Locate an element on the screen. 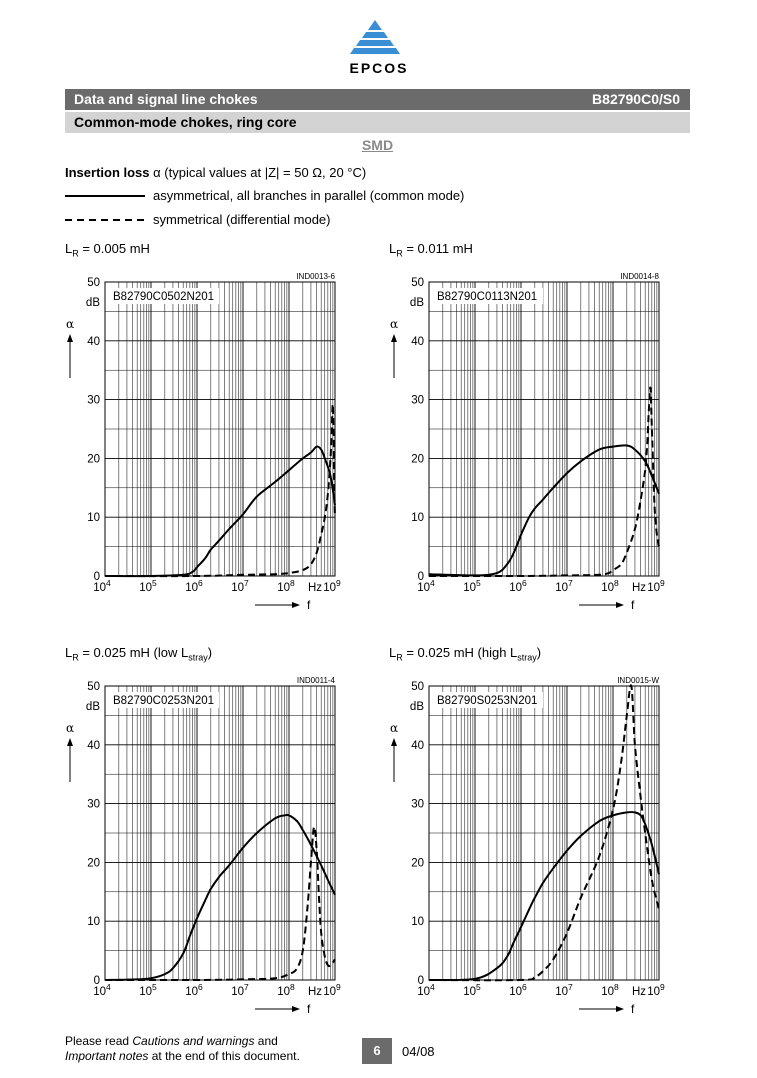 This screenshot has width=757, height=1078. part-label: B82790C0502N201 is located at coordinates (163, 297).